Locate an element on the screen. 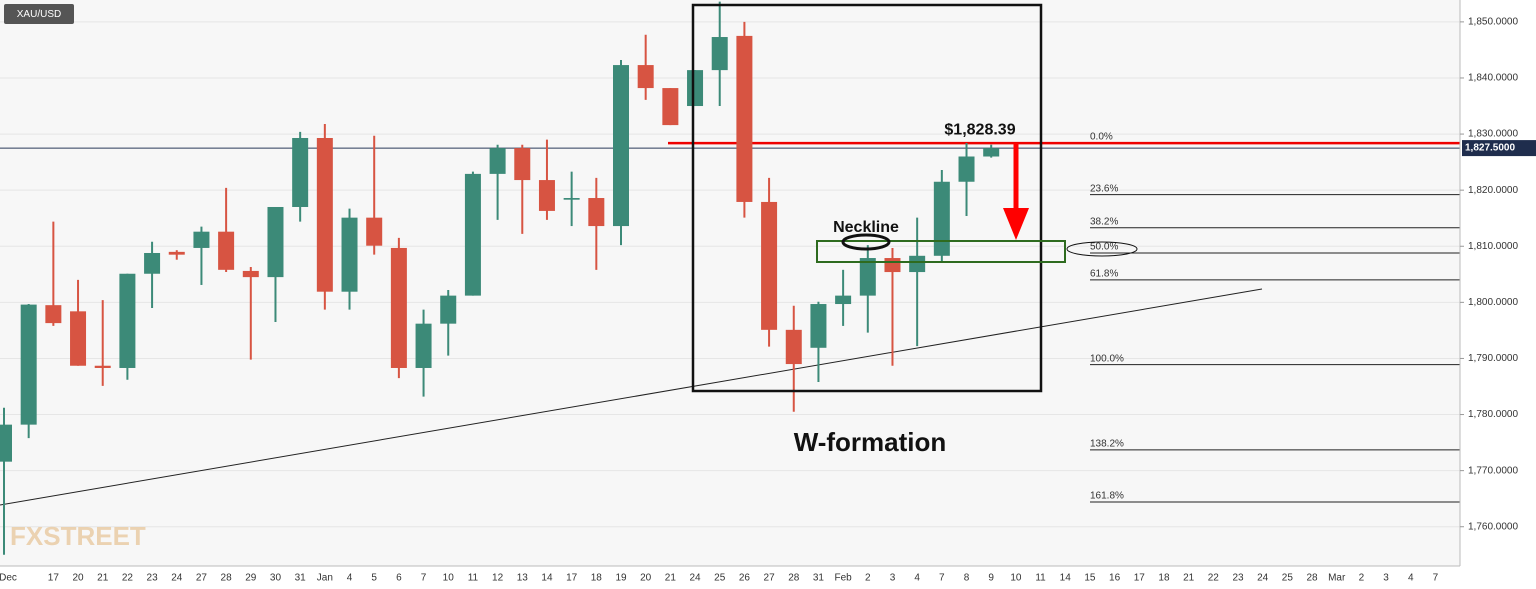  fib-label: 0.0% is located at coordinates (1101, 137).